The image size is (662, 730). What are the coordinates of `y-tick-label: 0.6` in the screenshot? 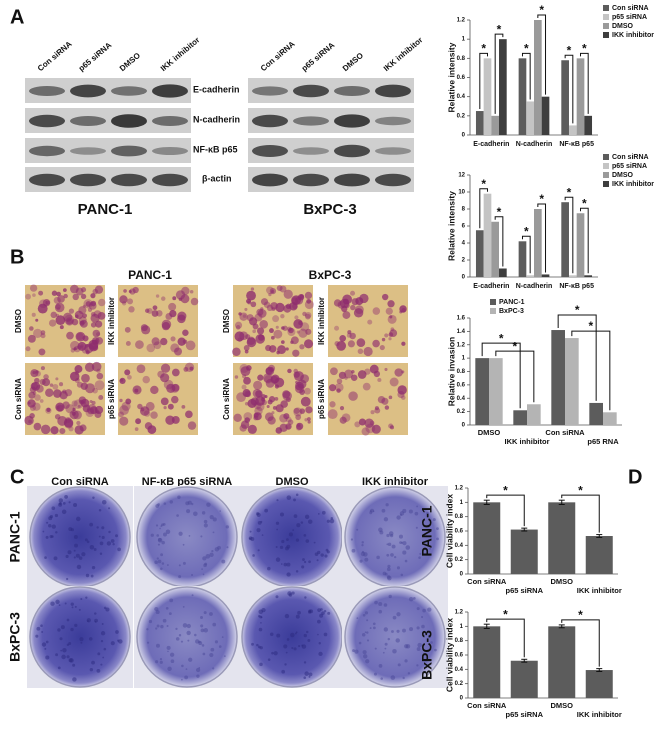 It's located at (459, 656).